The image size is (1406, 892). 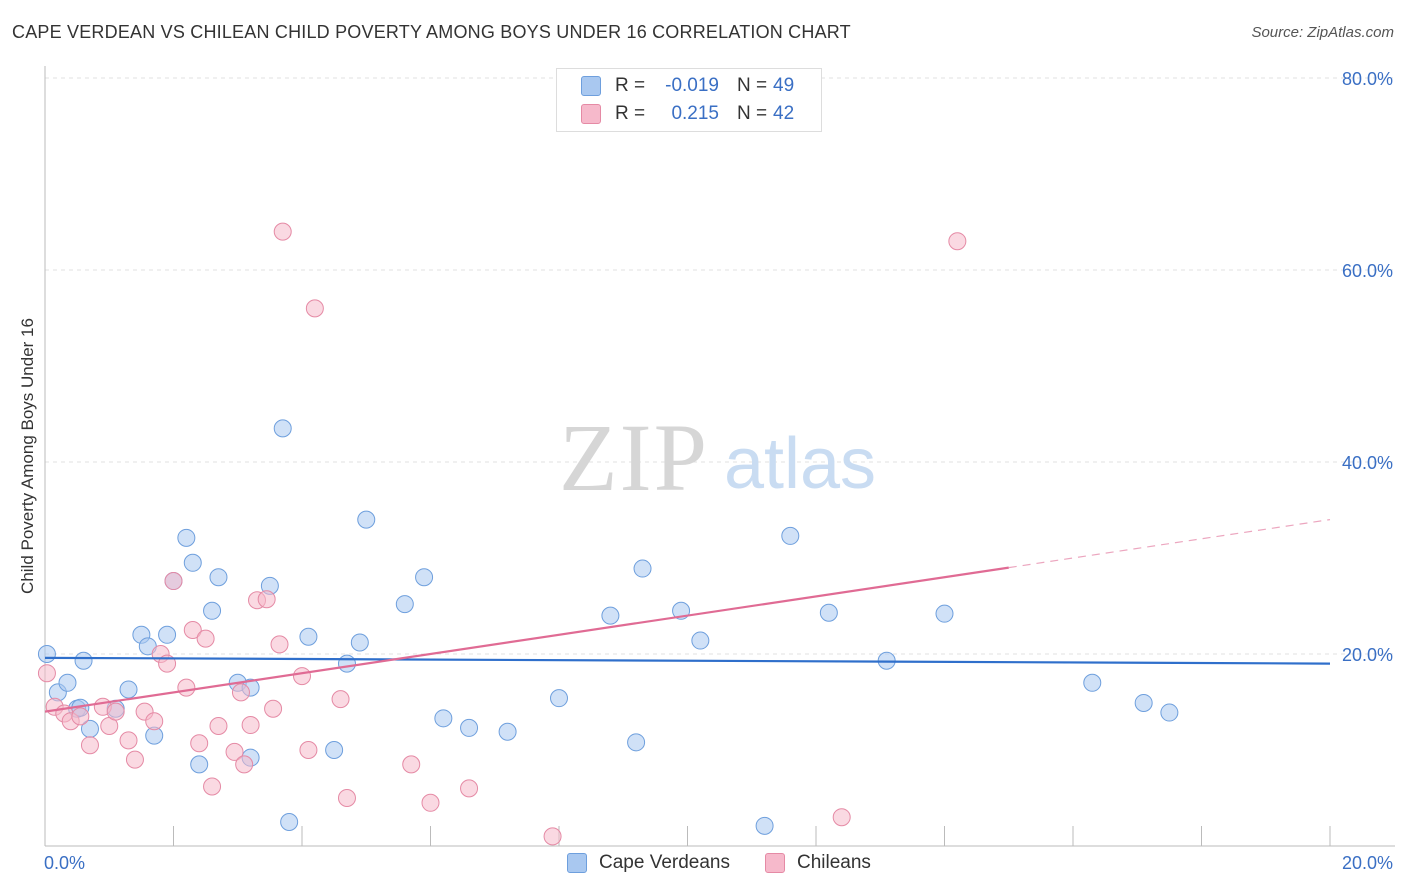 I want to click on legend-label-cape-verdeans: Cape Verdeans, so click(x=664, y=862).